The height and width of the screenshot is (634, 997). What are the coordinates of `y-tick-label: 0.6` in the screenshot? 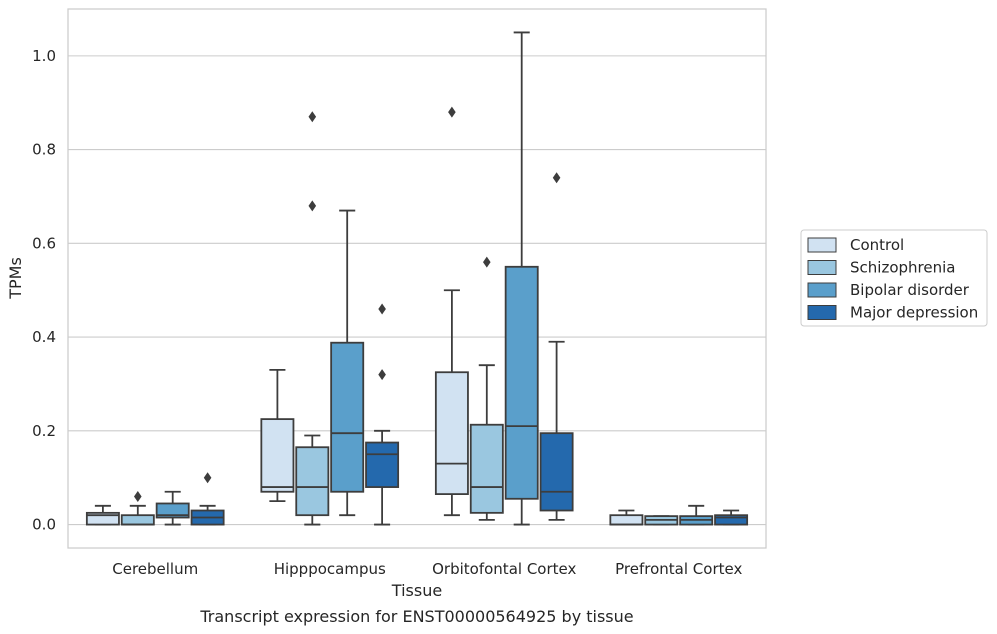 It's located at (44, 243).